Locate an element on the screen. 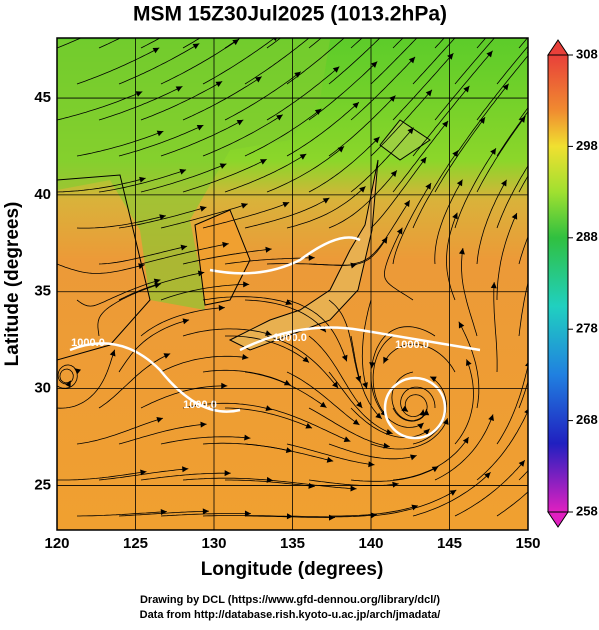 The width and height of the screenshot is (599, 630). colorbar-max-arrow is located at coordinates (558, 47).